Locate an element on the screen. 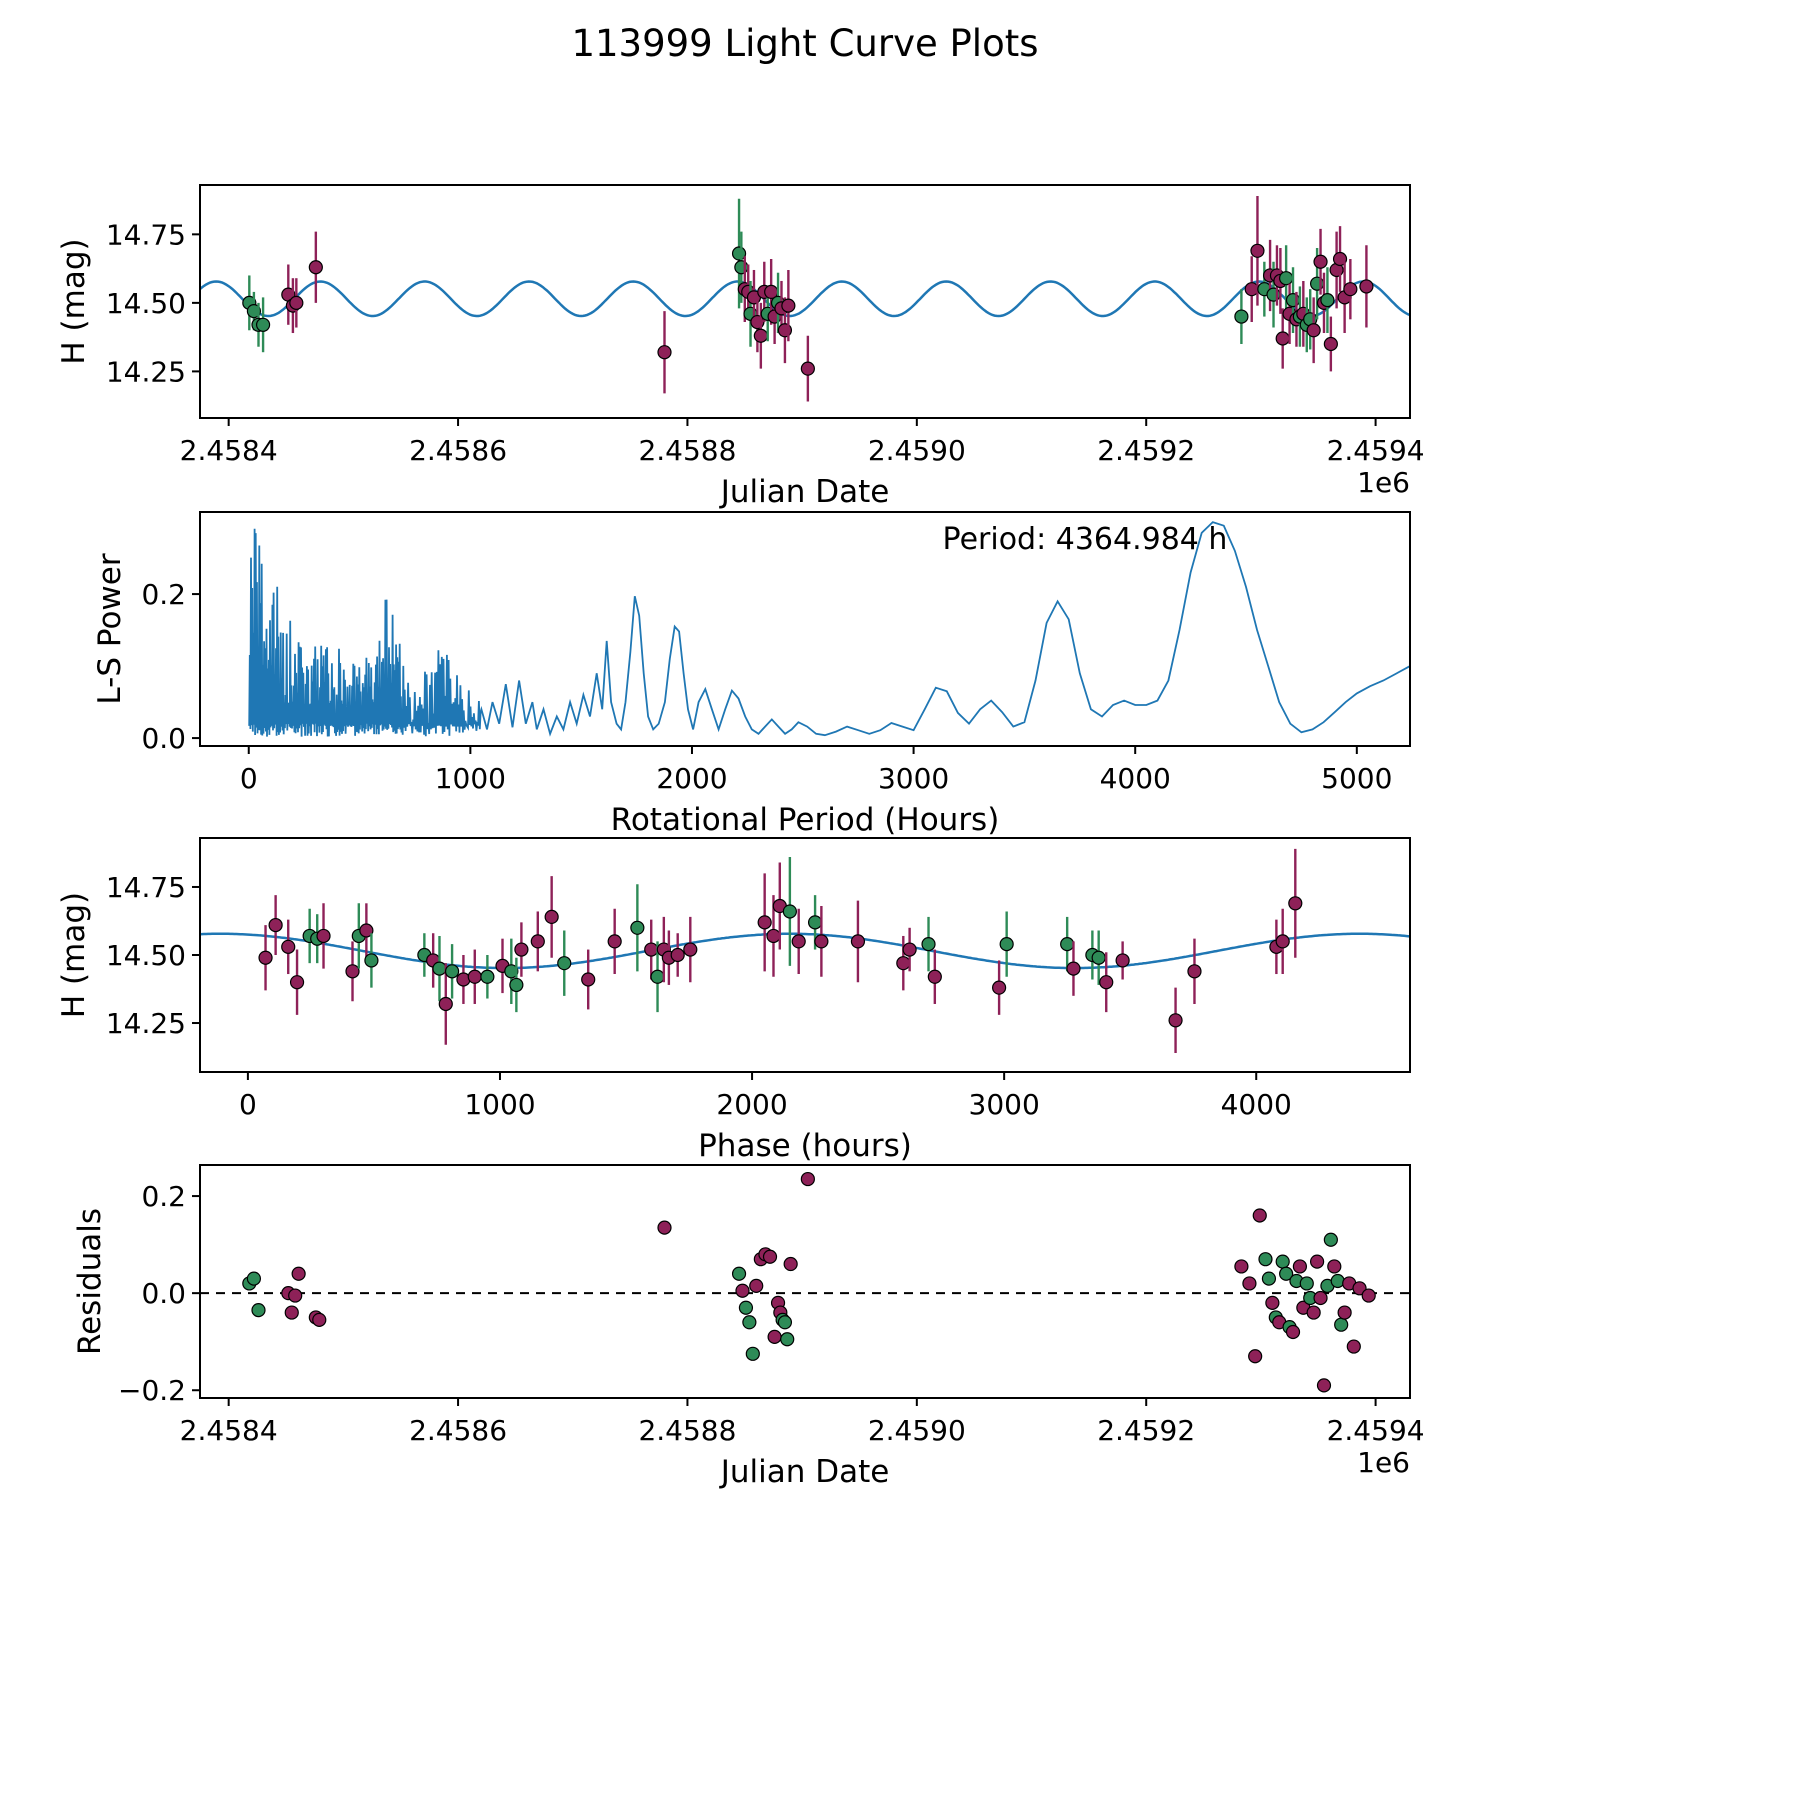 This screenshot has height=1800, width=1800. chart-title: 113999 Light Curve Plots is located at coordinates (805, 43).